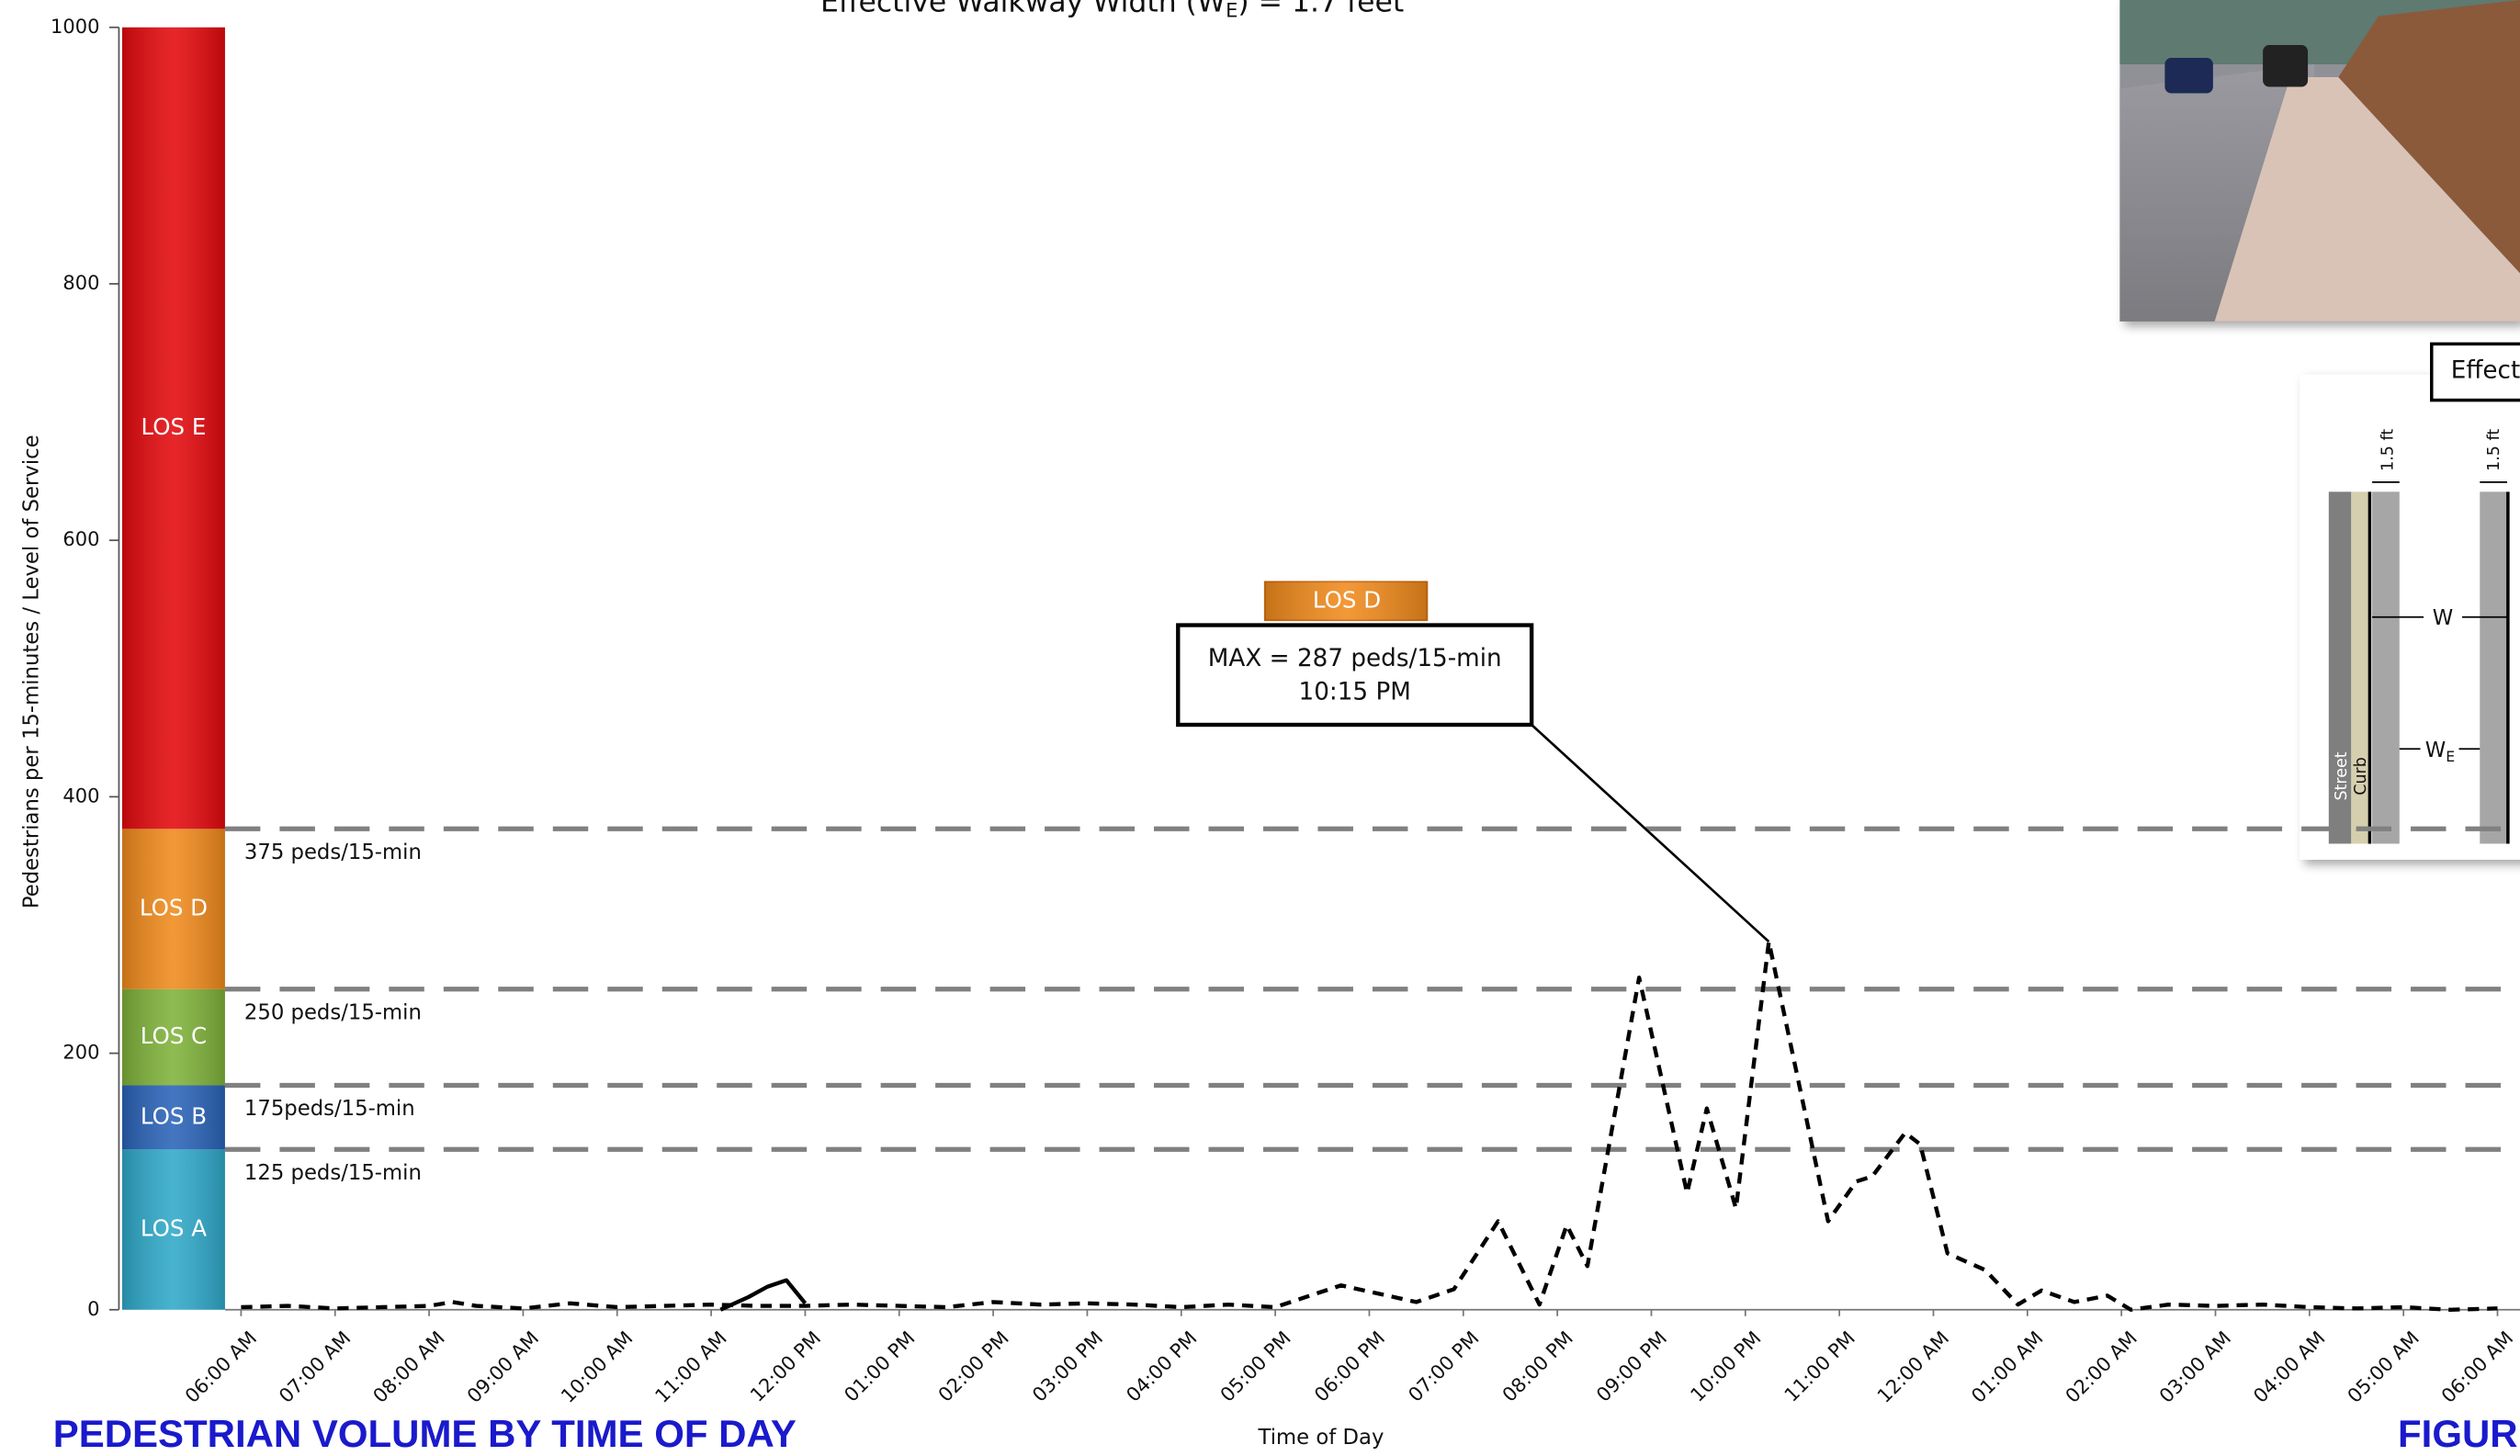  I want to click on diagram-we-sub: E, so click(2450, 755).